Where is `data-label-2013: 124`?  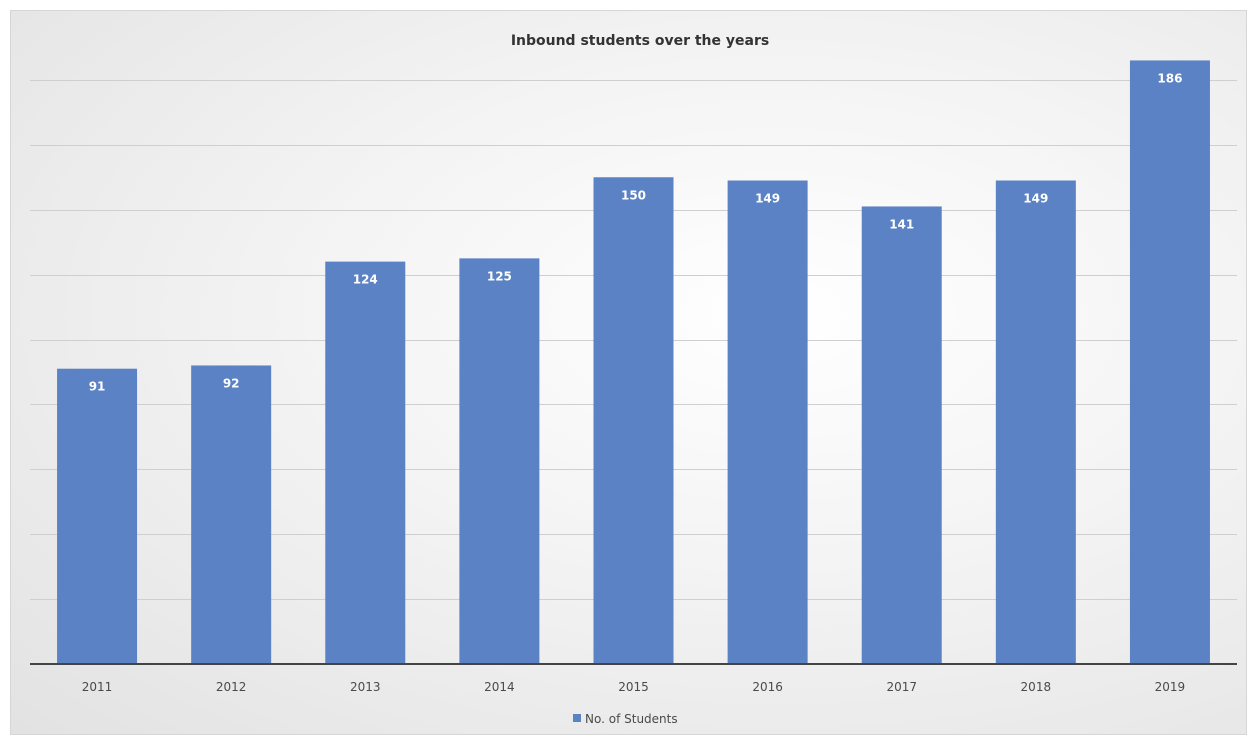 data-label-2013: 124 is located at coordinates (365, 280).